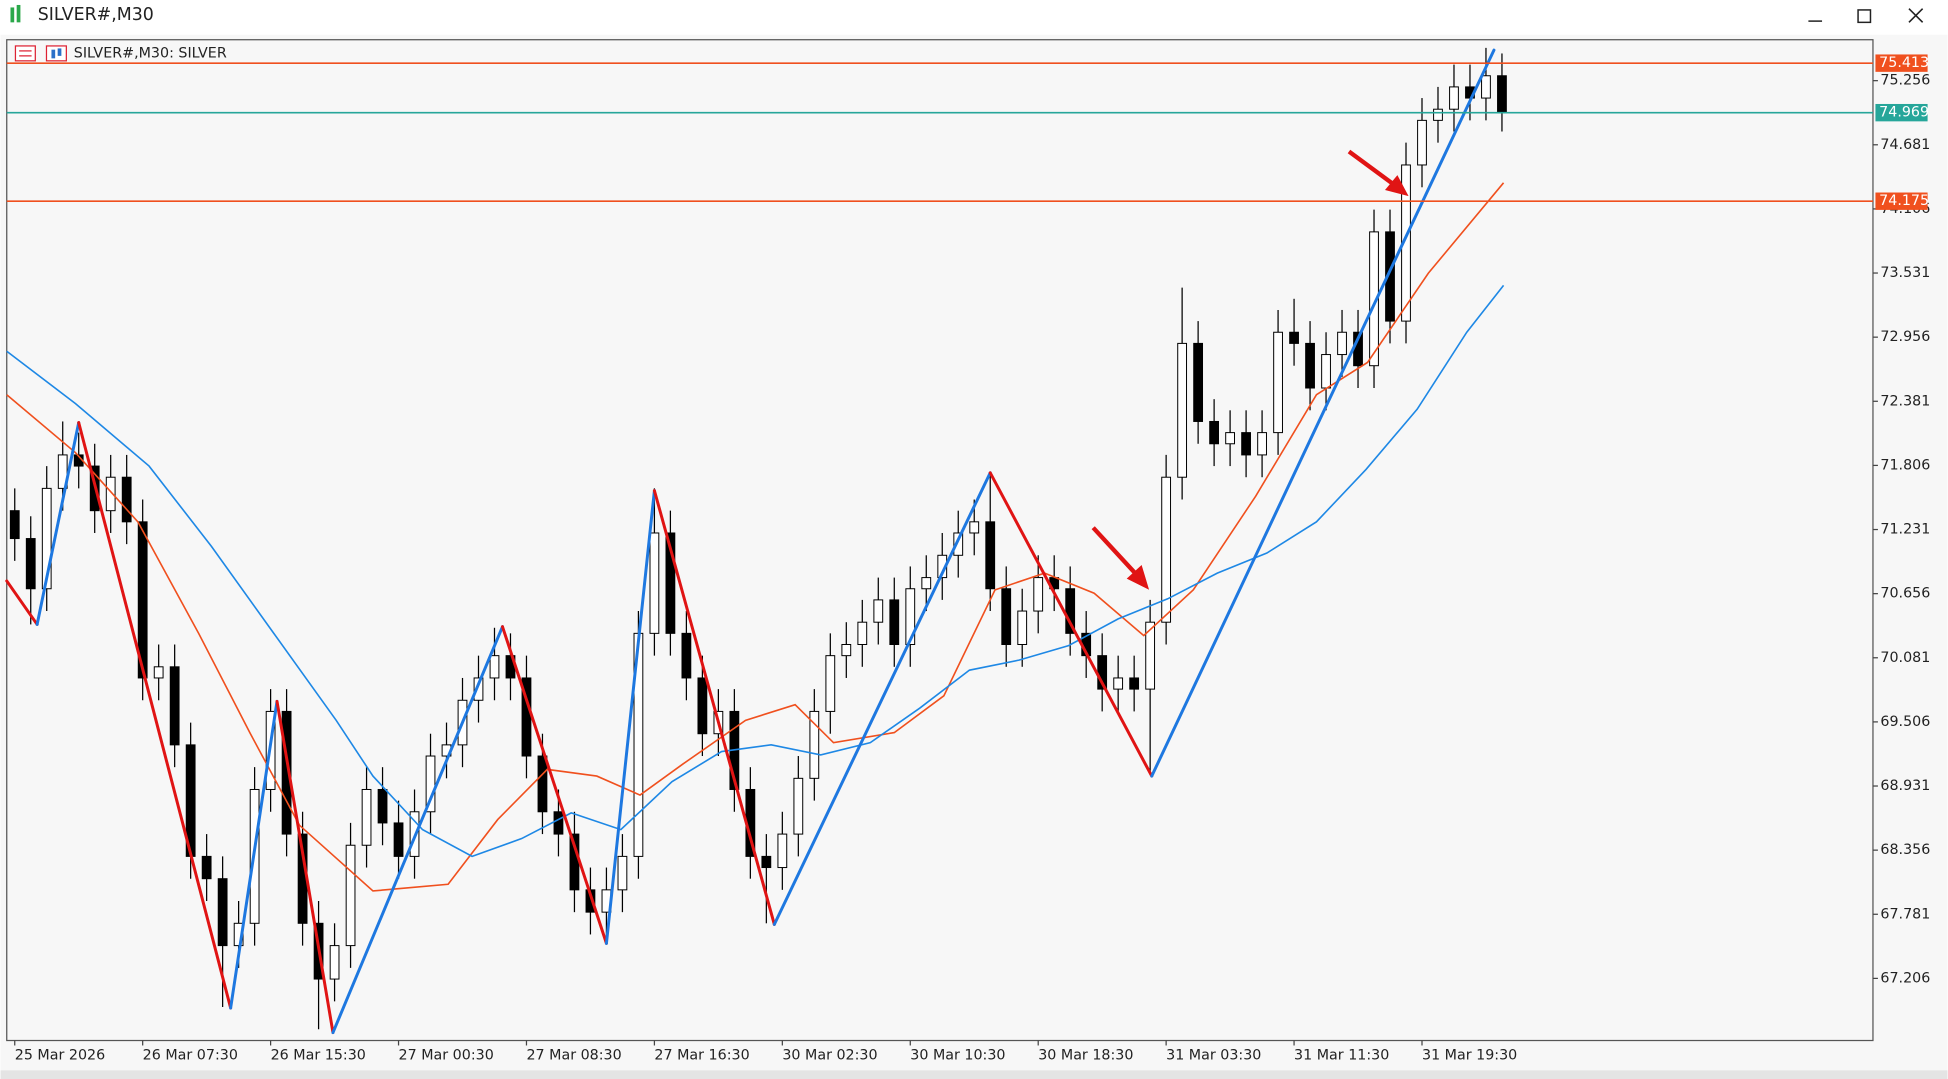  What do you see at coordinates (957, 1055) in the screenshot?
I see `x-tick-label: 30 Mar 10:30` at bounding box center [957, 1055].